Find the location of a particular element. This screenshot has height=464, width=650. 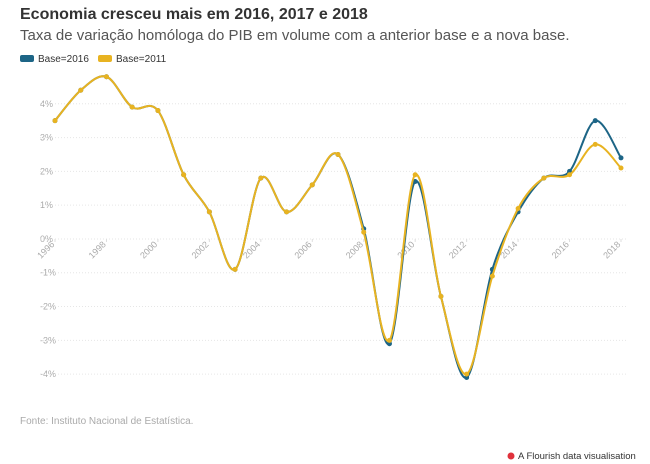

credit: A Flourish data visualisation is located at coordinates (577, 456).